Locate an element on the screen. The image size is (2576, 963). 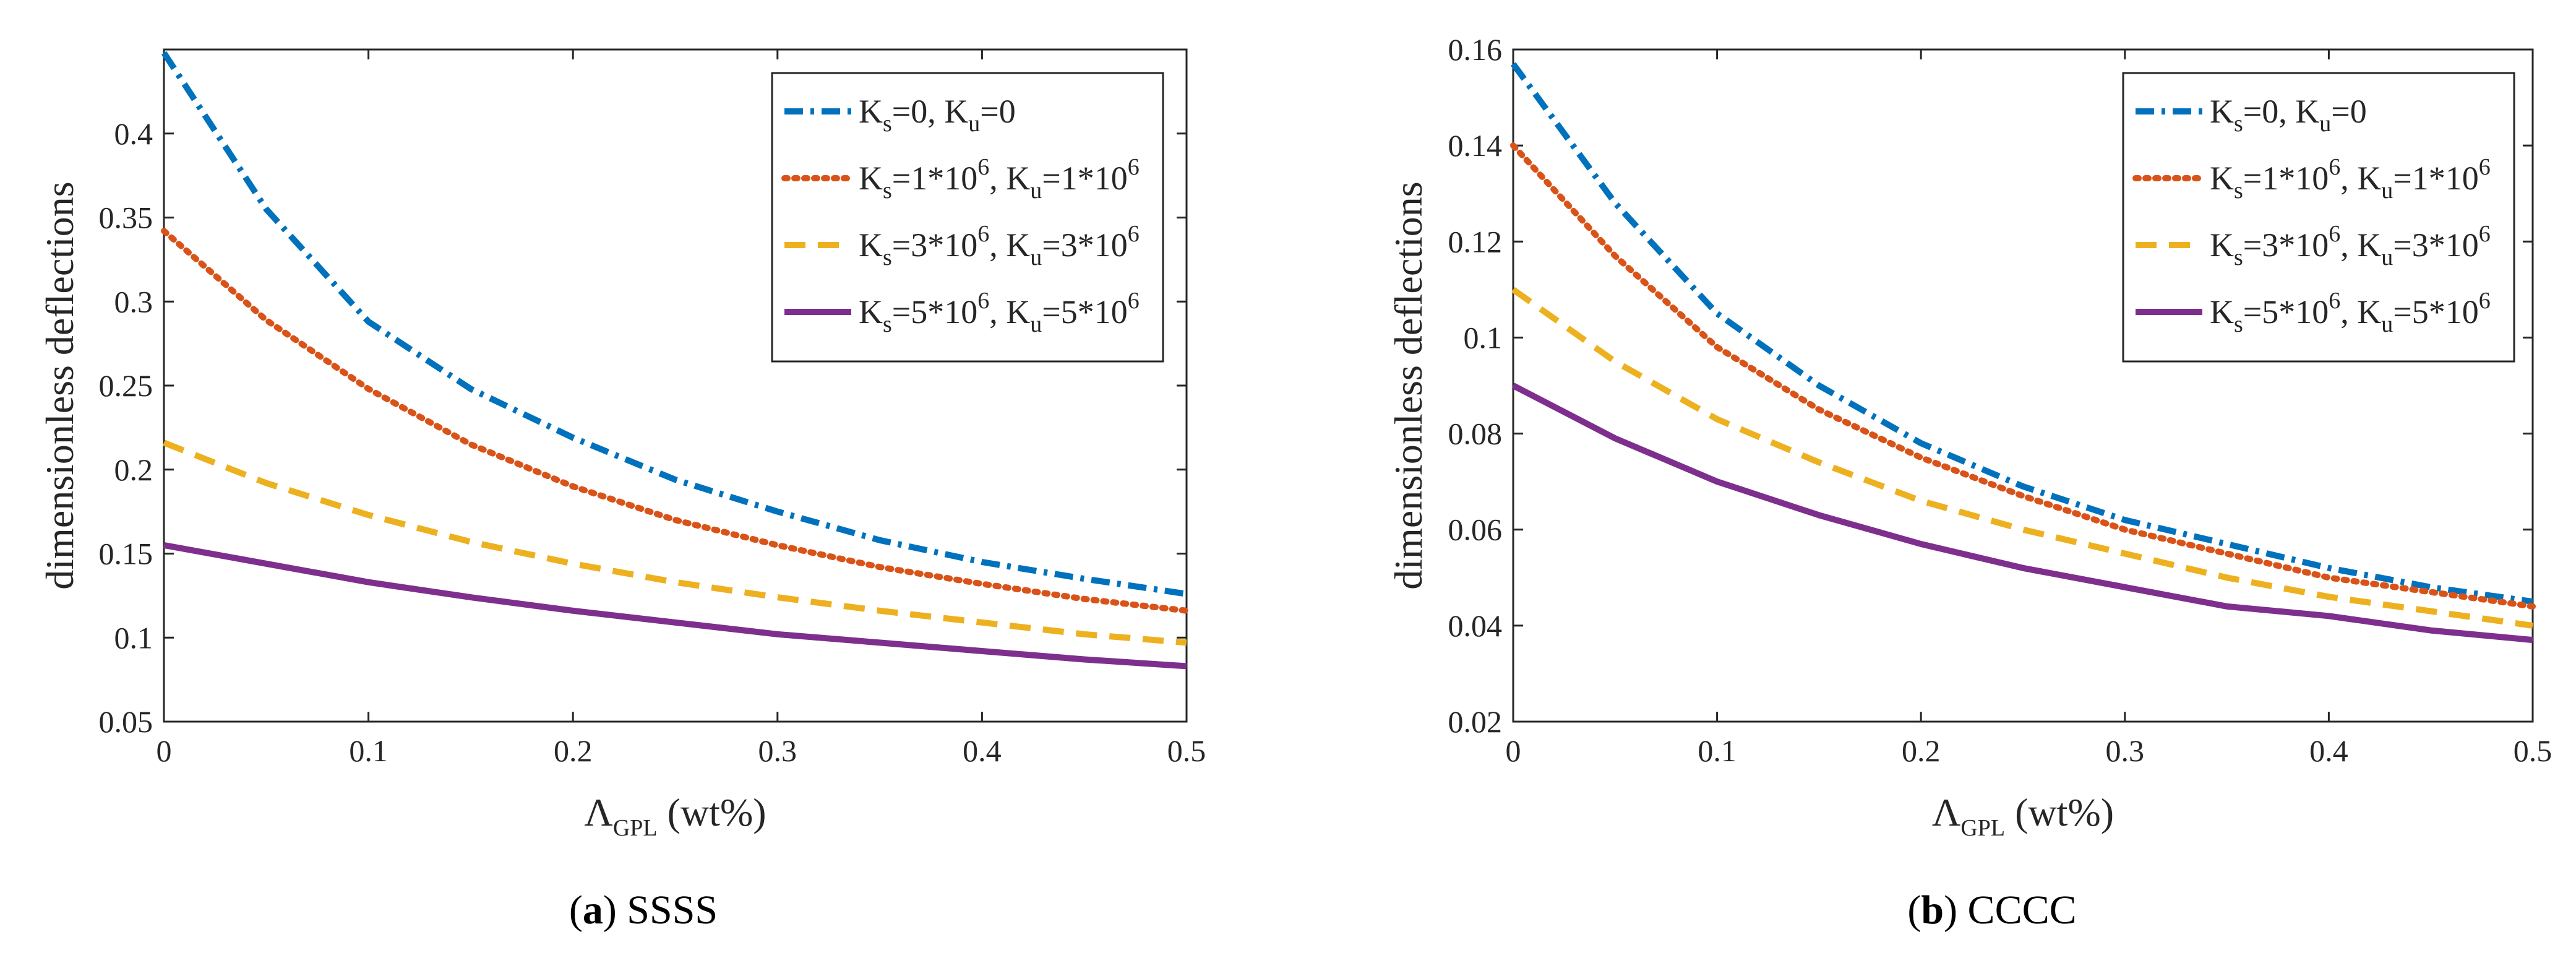
y-tick-label: 0.3 is located at coordinates (133, 302).